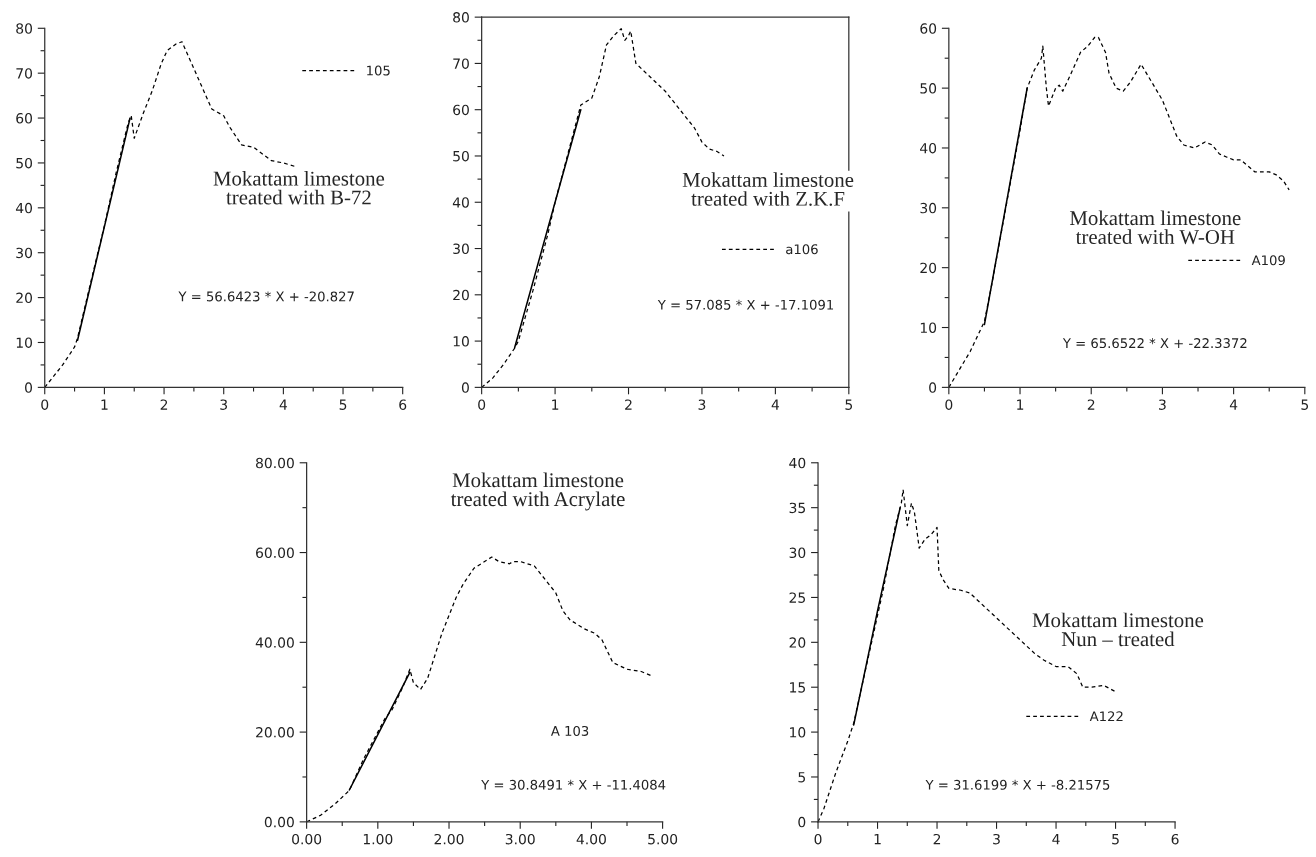  What do you see at coordinates (1154, 343) in the screenshot?
I see `annotation: Y = 65.6522 * X + -22.3372` at bounding box center [1154, 343].